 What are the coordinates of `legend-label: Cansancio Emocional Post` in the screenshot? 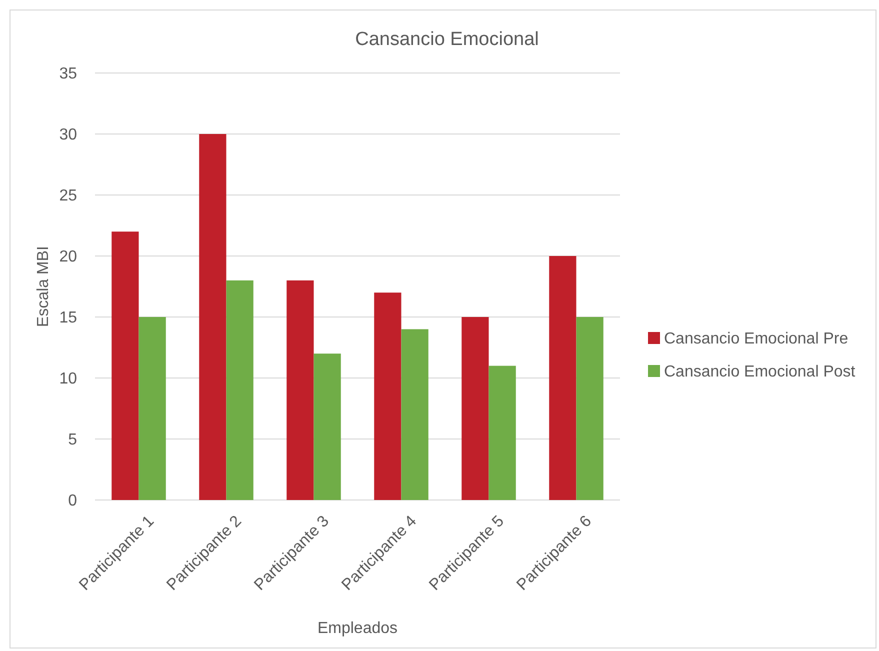 It's located at (760, 372).